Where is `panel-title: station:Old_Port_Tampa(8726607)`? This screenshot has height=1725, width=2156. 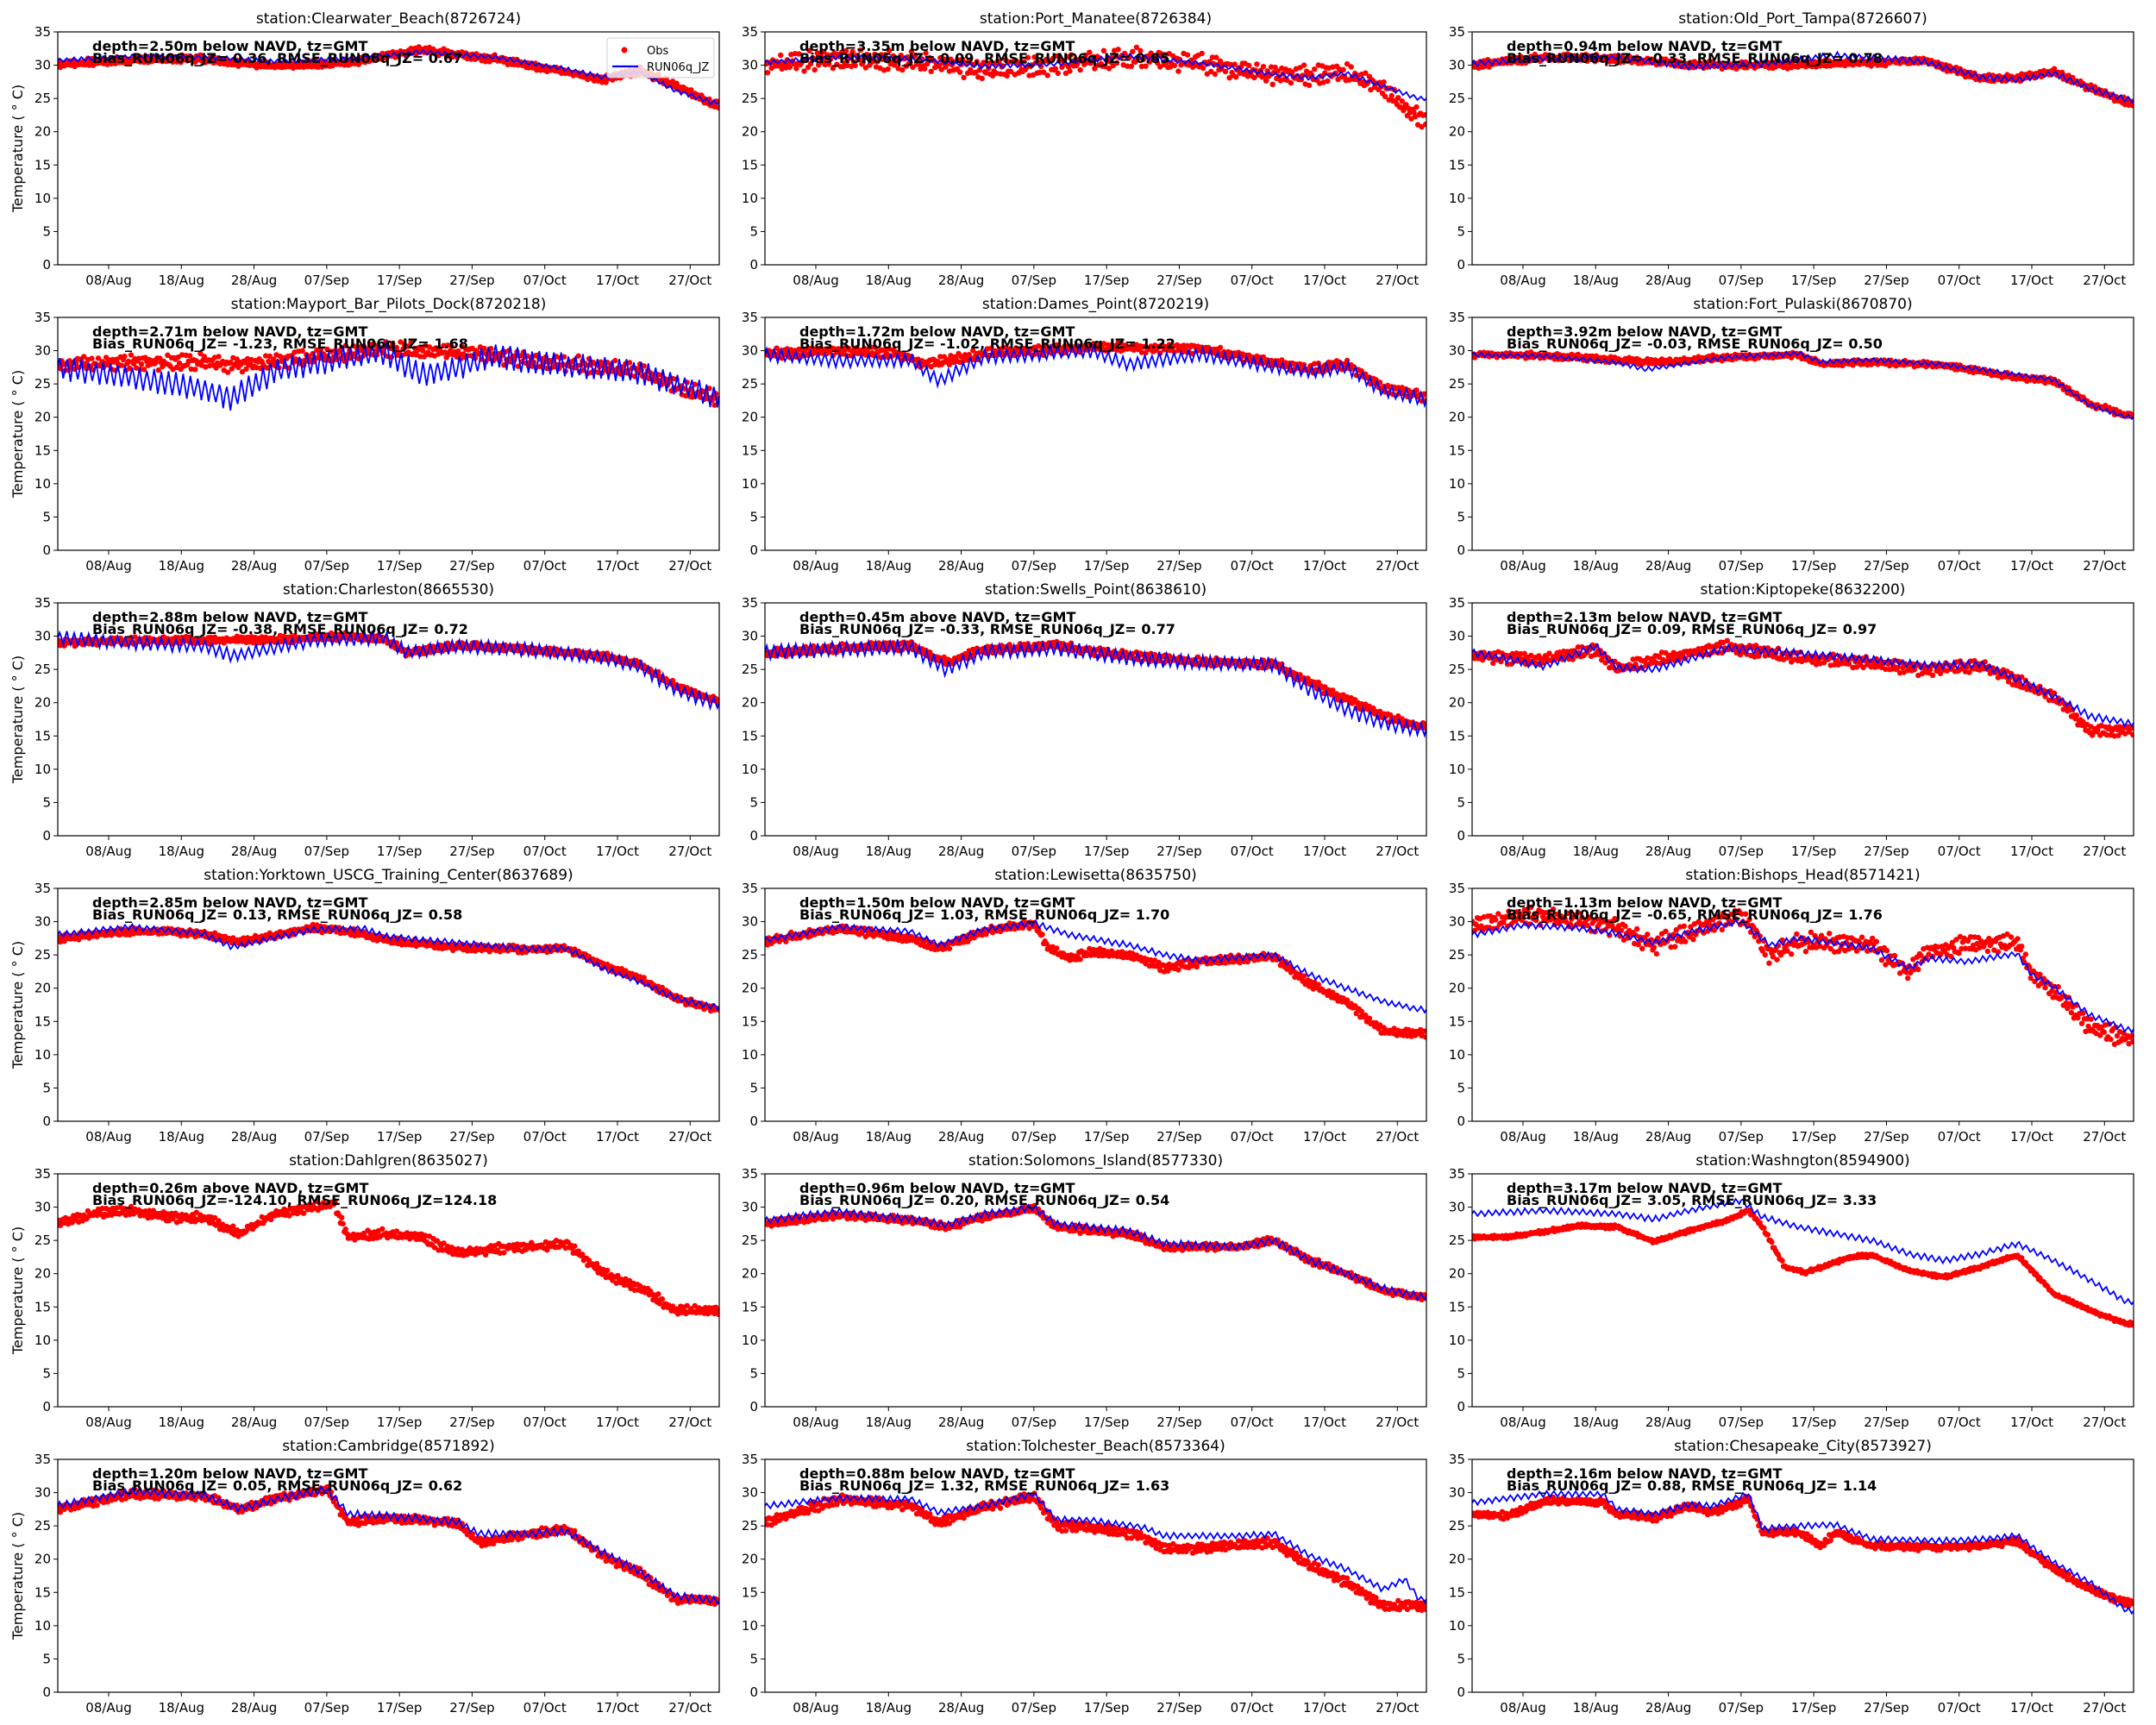 panel-title: station:Old_Port_Tampa(8726607) is located at coordinates (1802, 19).